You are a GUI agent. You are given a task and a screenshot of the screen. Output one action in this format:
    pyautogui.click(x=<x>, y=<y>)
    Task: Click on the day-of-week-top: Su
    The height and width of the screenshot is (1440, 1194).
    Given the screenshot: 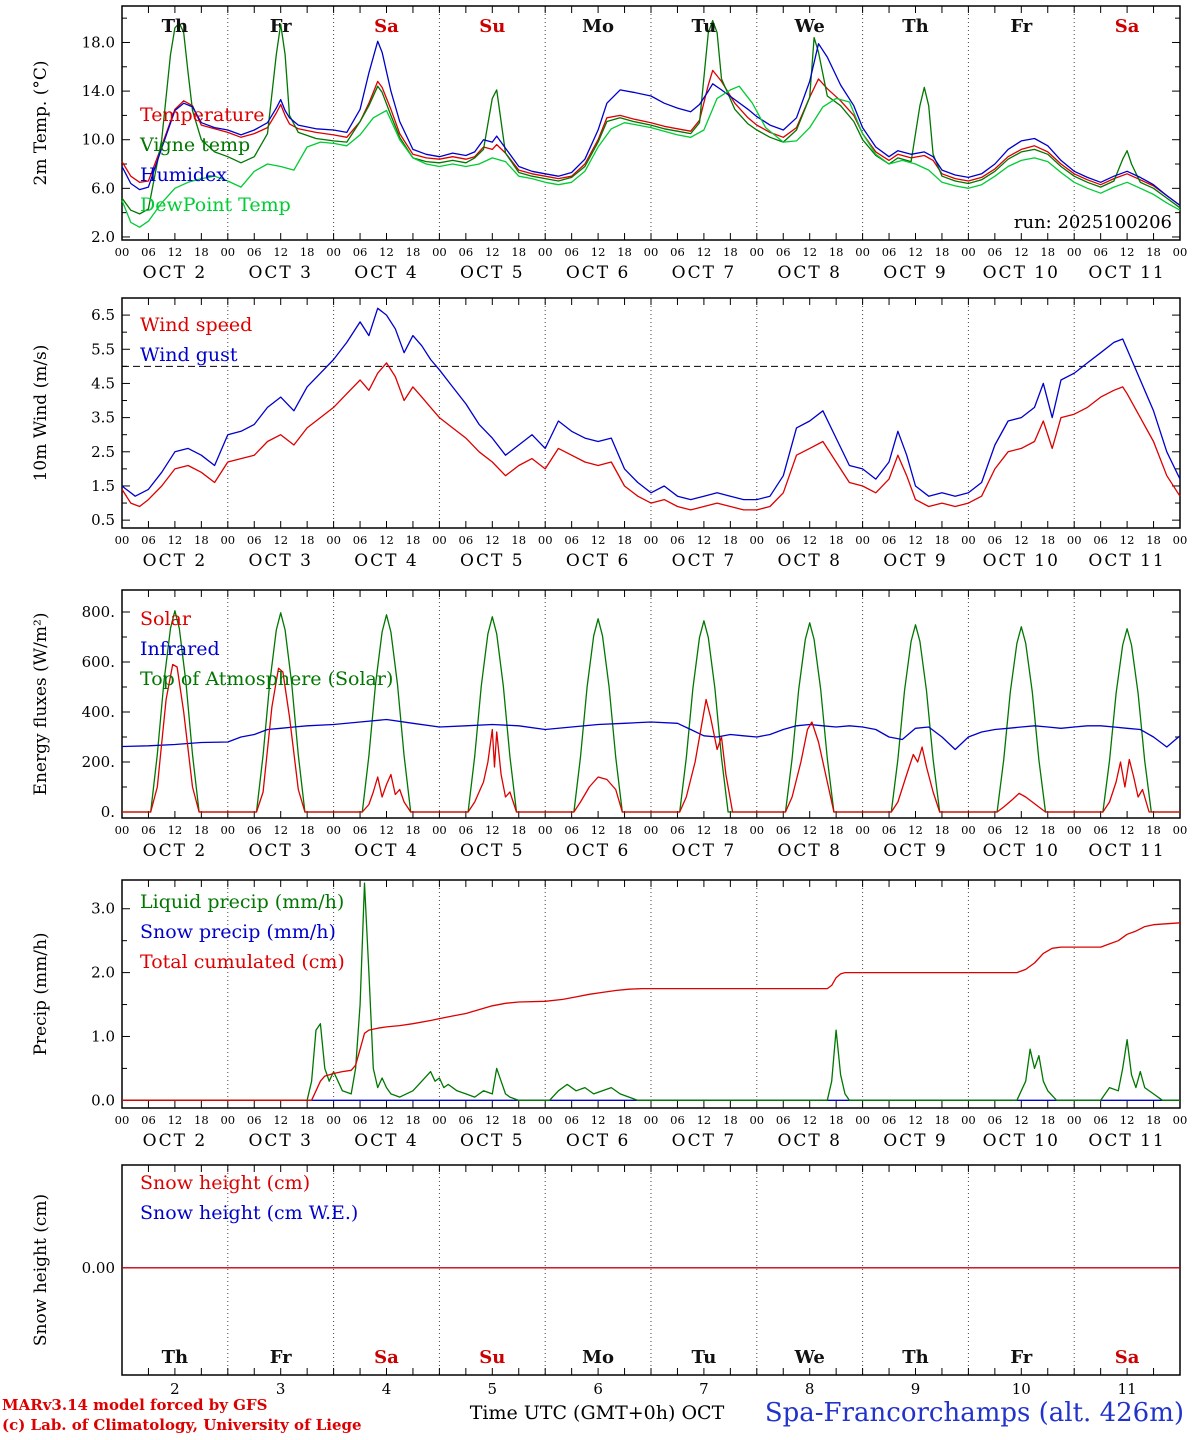 What is the action you would take?
    pyautogui.click(x=492, y=26)
    